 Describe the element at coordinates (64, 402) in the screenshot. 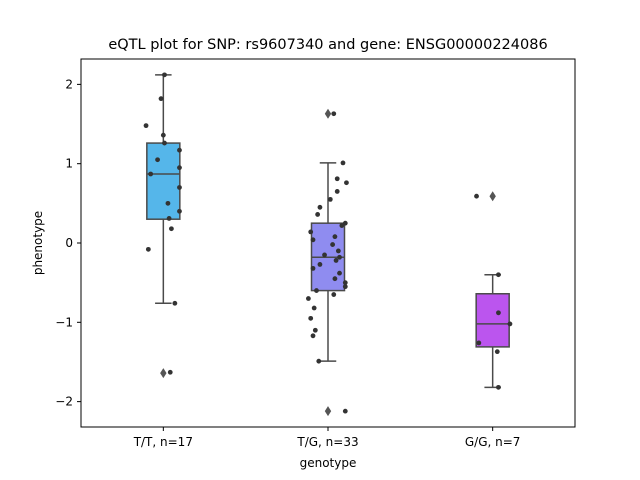

I see `y-tick-label: −2` at that location.